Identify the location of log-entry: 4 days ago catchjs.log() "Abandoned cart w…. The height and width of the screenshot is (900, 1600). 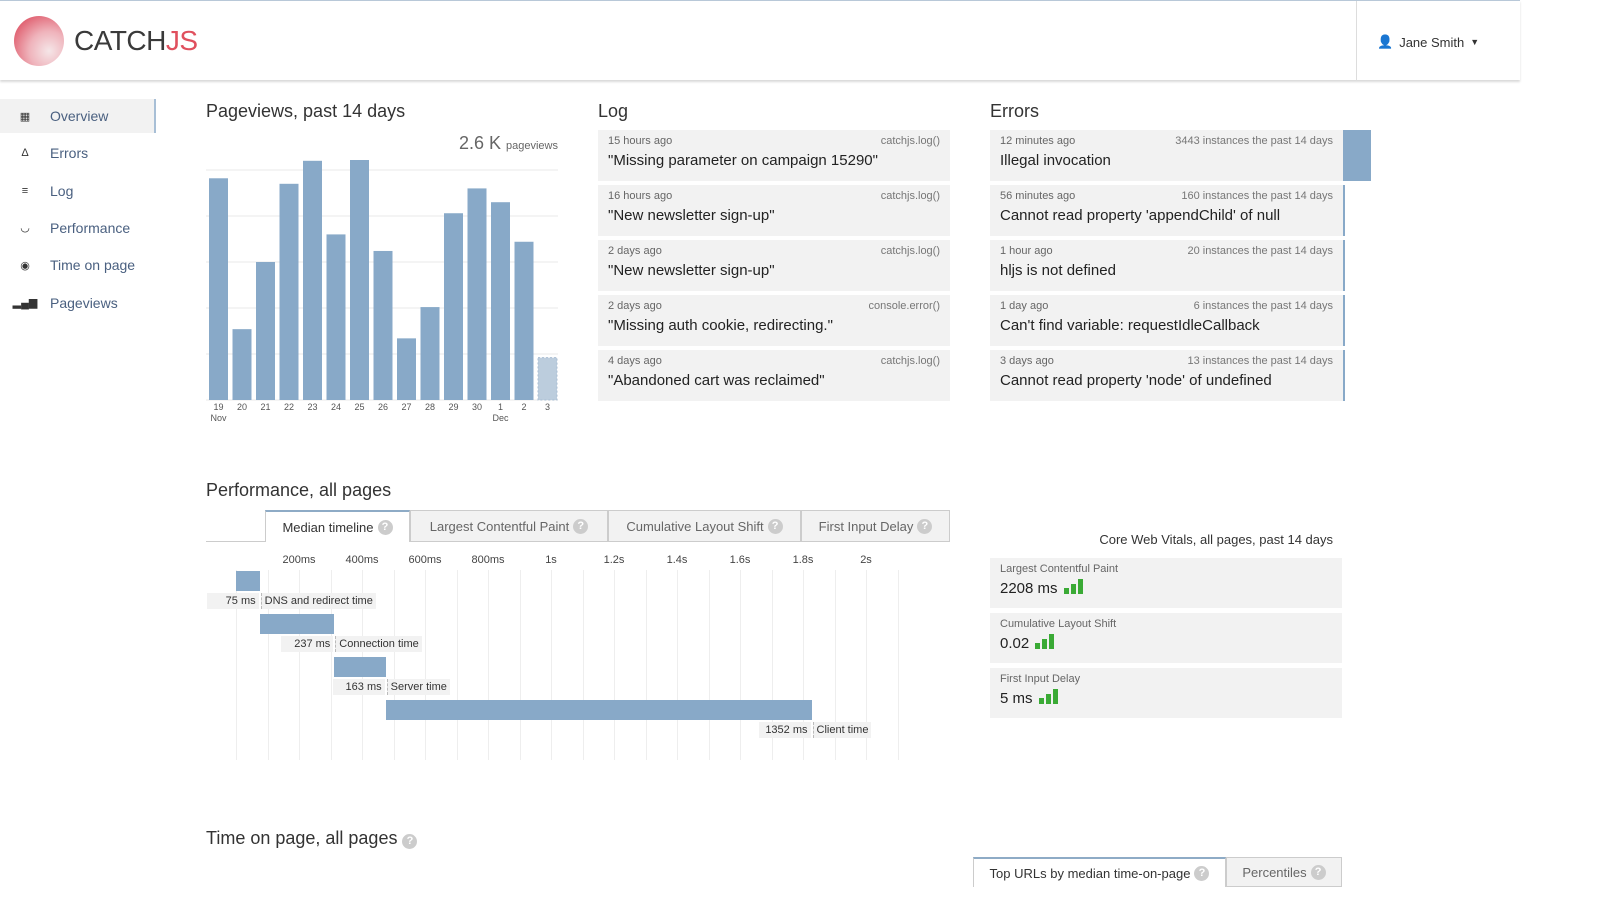
(774, 375).